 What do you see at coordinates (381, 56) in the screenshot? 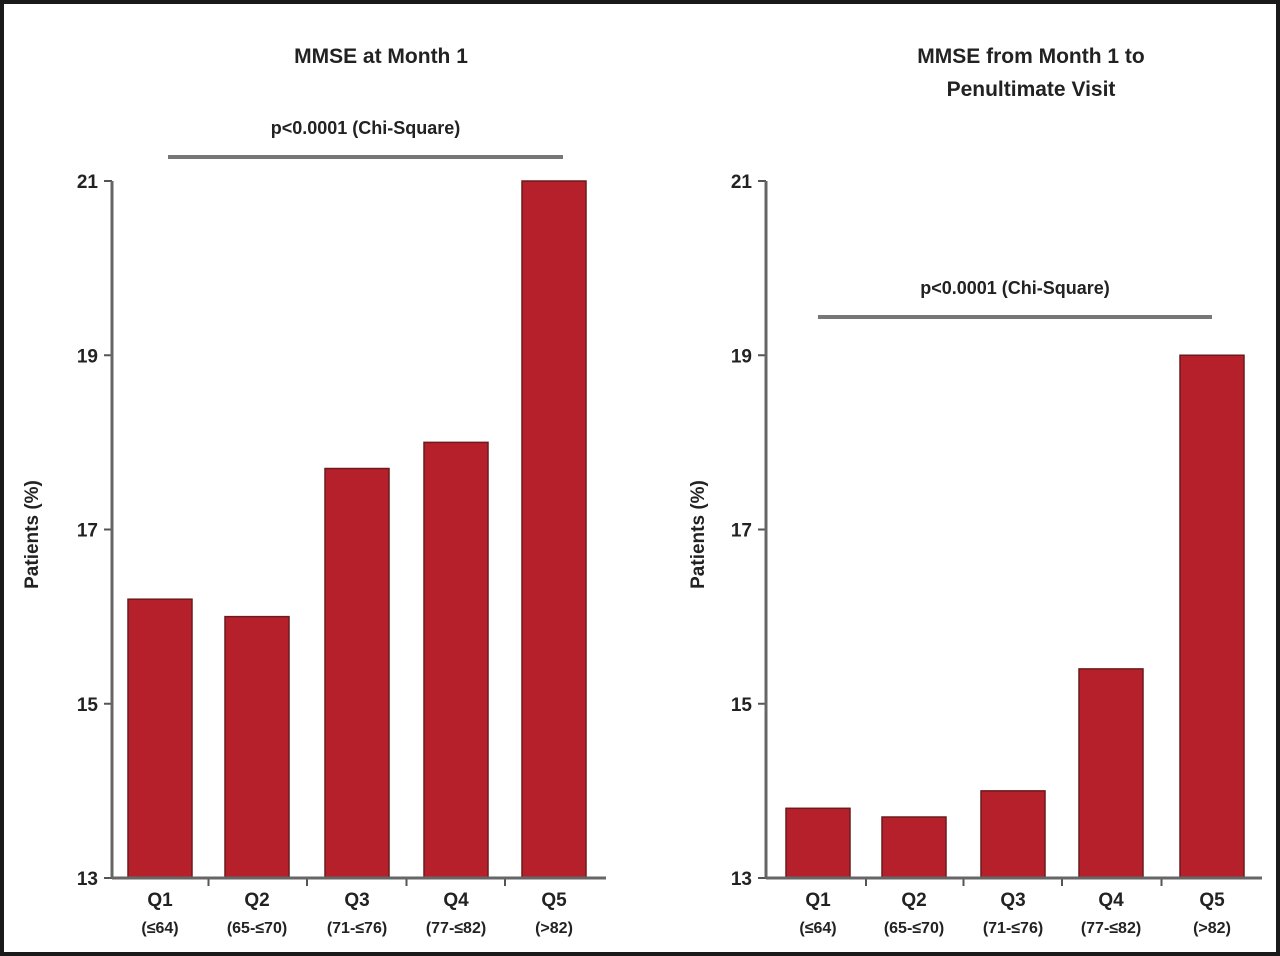
I see `chart-title: MMSE at Month 1` at bounding box center [381, 56].